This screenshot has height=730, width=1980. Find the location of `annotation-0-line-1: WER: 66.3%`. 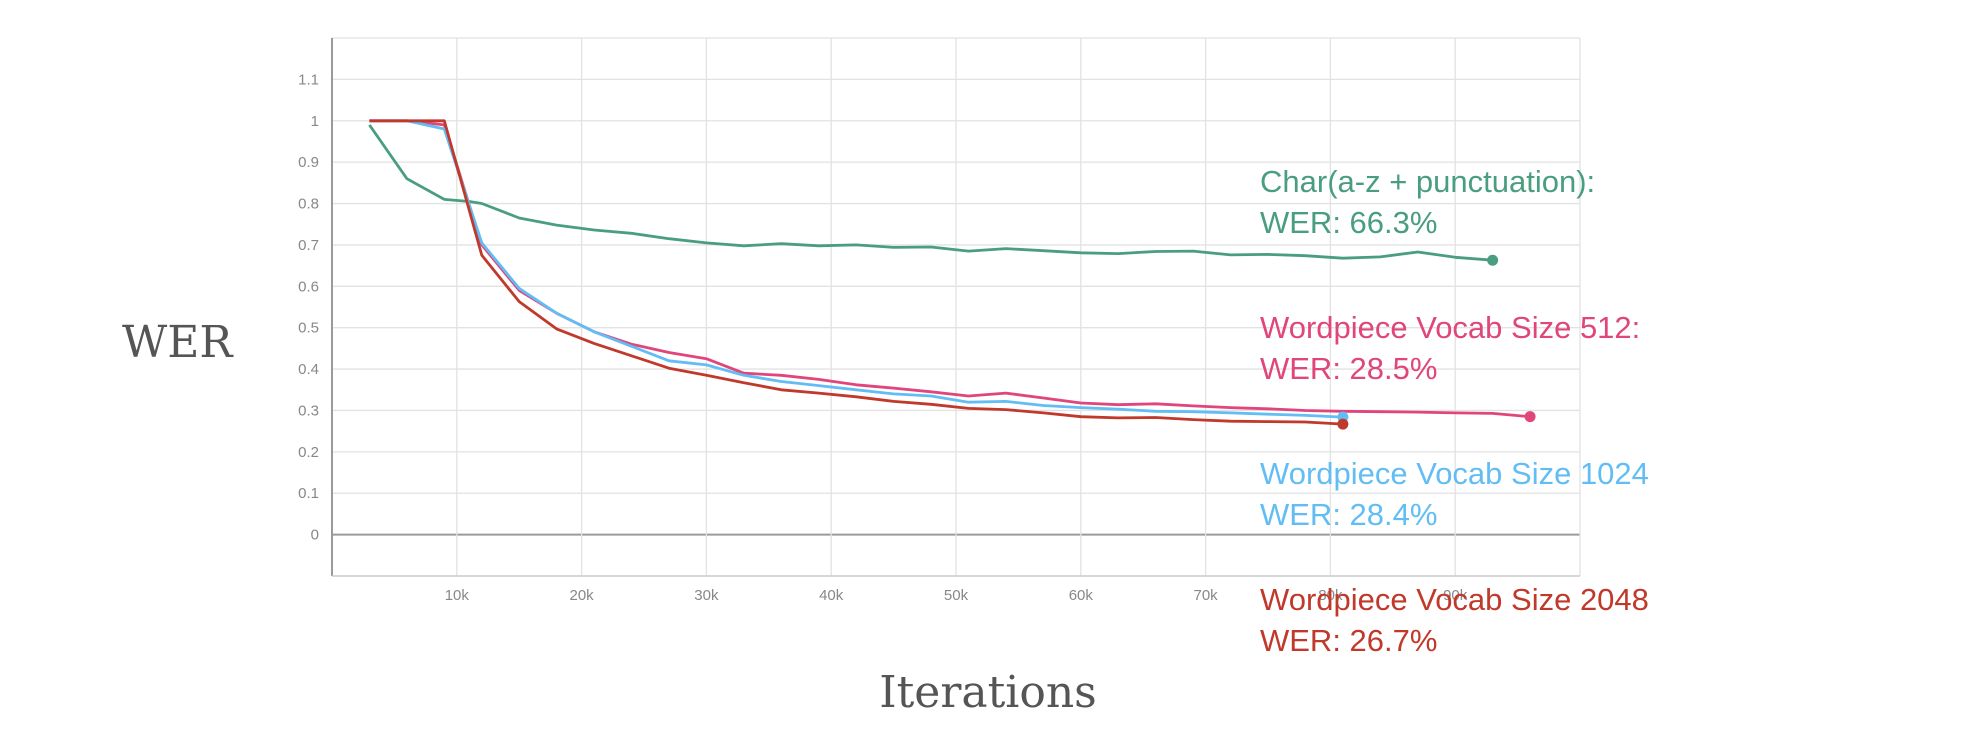

annotation-0-line-1: WER: 66.3% is located at coordinates (1348, 222).